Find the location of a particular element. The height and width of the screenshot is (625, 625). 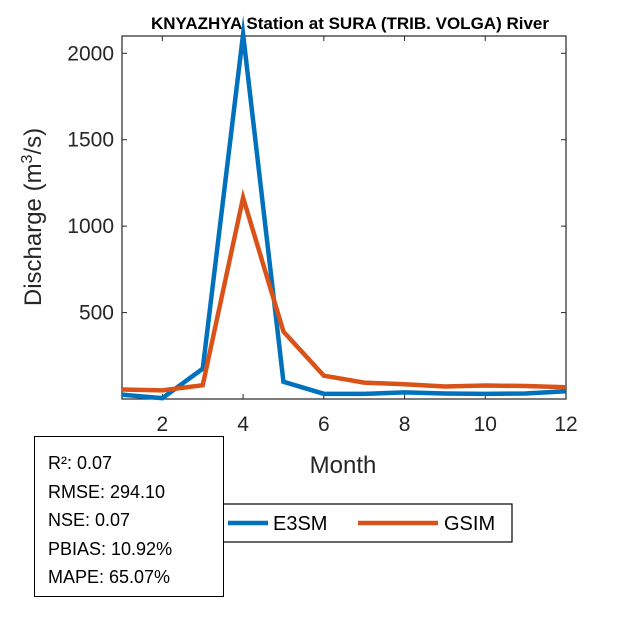

stat-nse: NSE: 0.07 is located at coordinates (89, 520).